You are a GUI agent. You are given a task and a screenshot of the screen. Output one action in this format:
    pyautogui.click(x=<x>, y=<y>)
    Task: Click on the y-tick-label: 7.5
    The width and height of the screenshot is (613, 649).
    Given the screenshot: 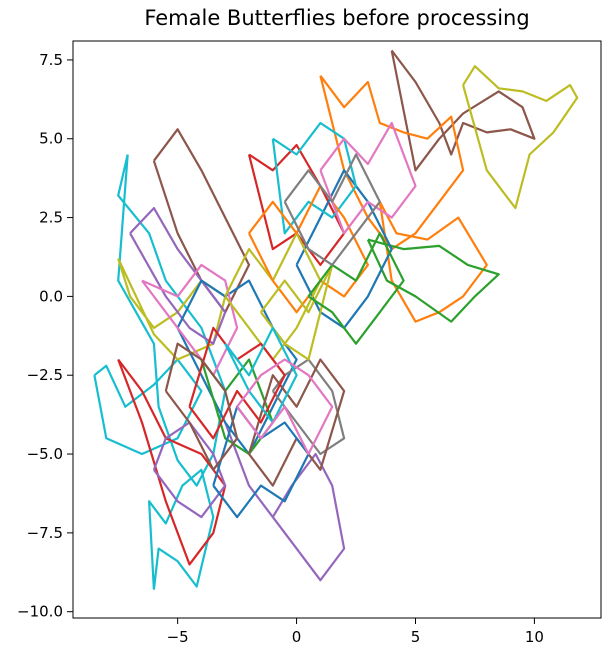 What is the action you would take?
    pyautogui.click(x=51, y=60)
    